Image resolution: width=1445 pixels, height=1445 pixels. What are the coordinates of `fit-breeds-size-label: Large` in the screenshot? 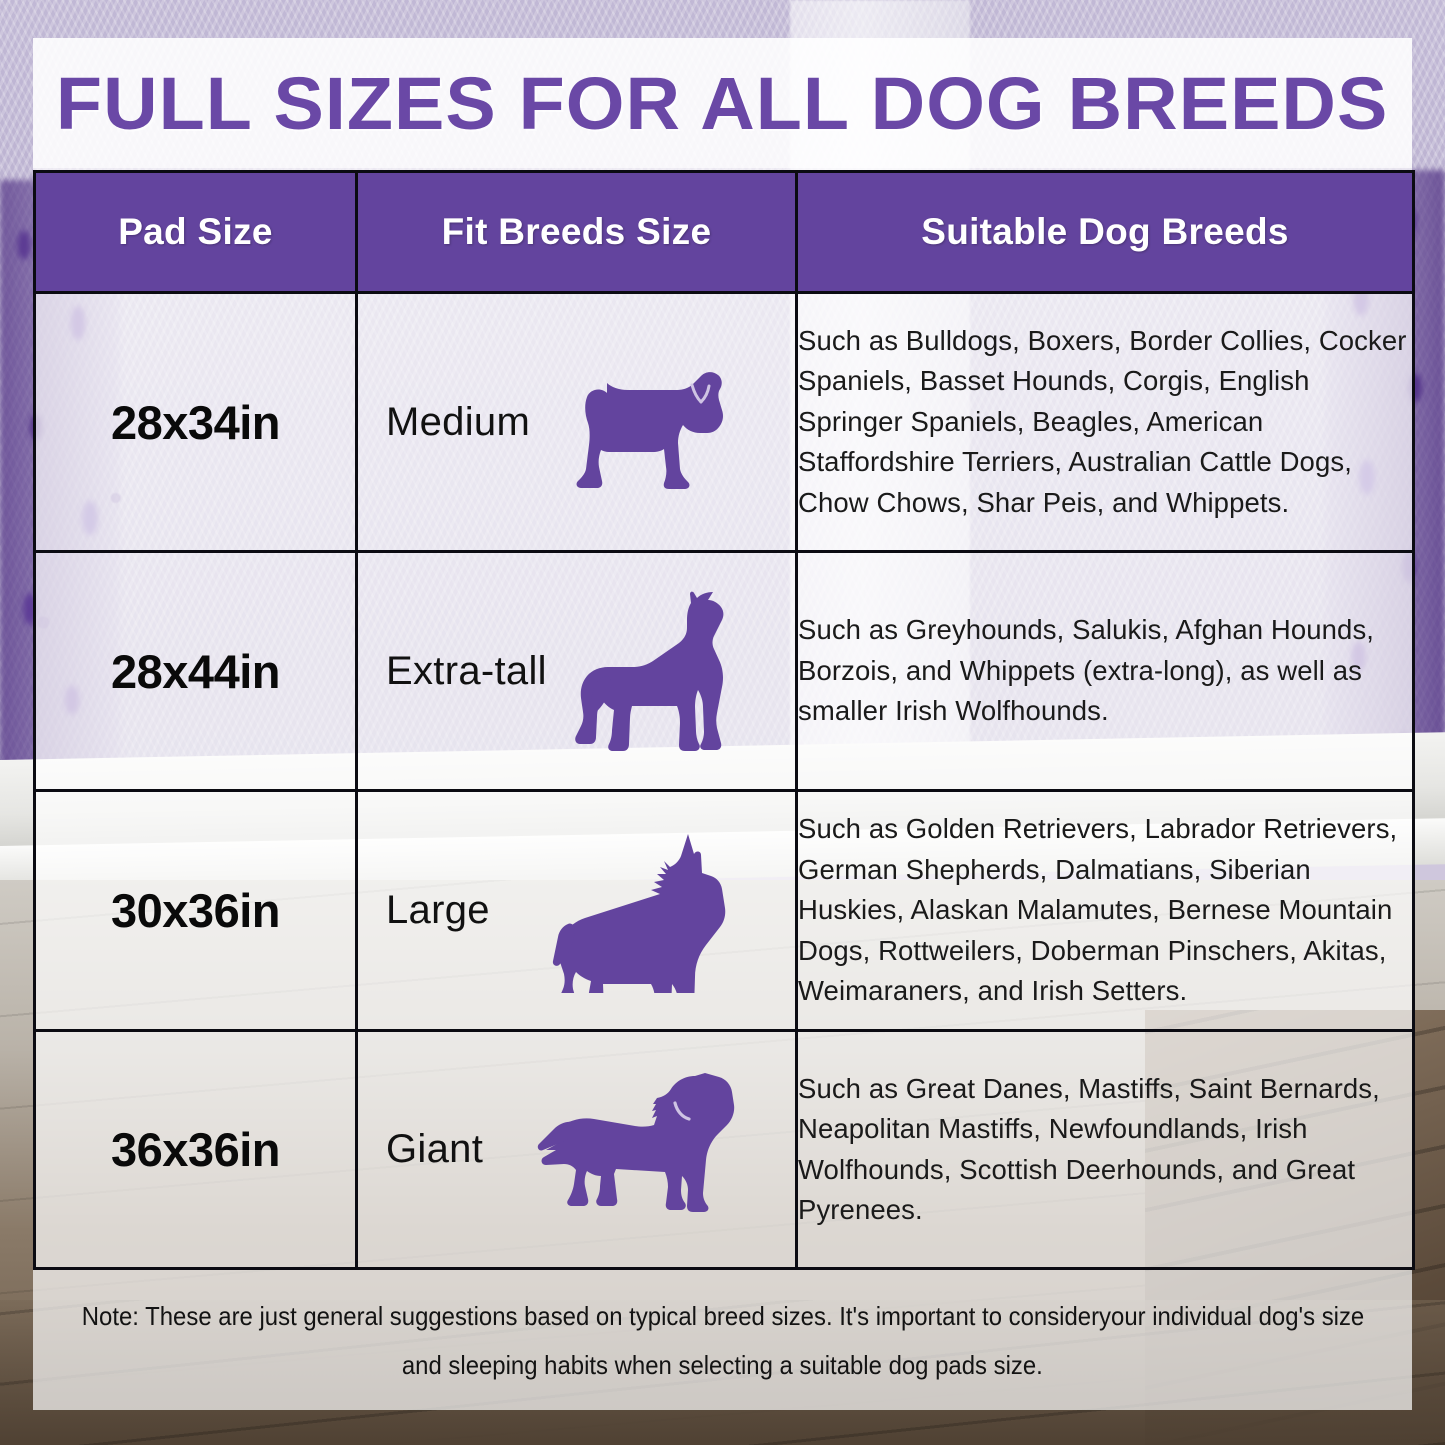 It's located at (438, 910).